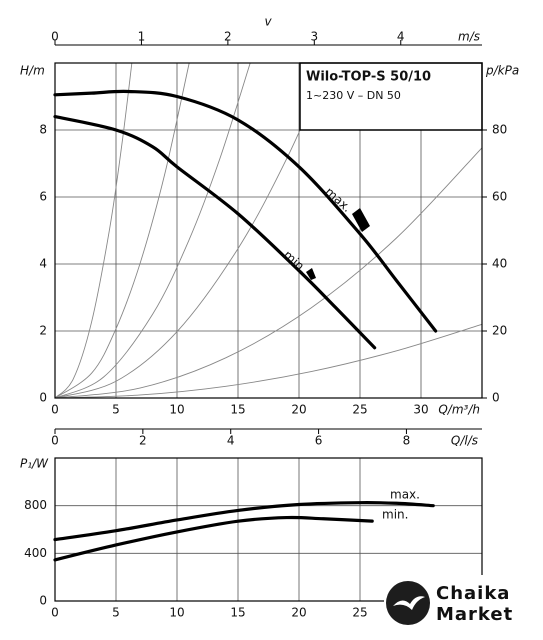  I want to click on curve-label: max., so click(405, 495).